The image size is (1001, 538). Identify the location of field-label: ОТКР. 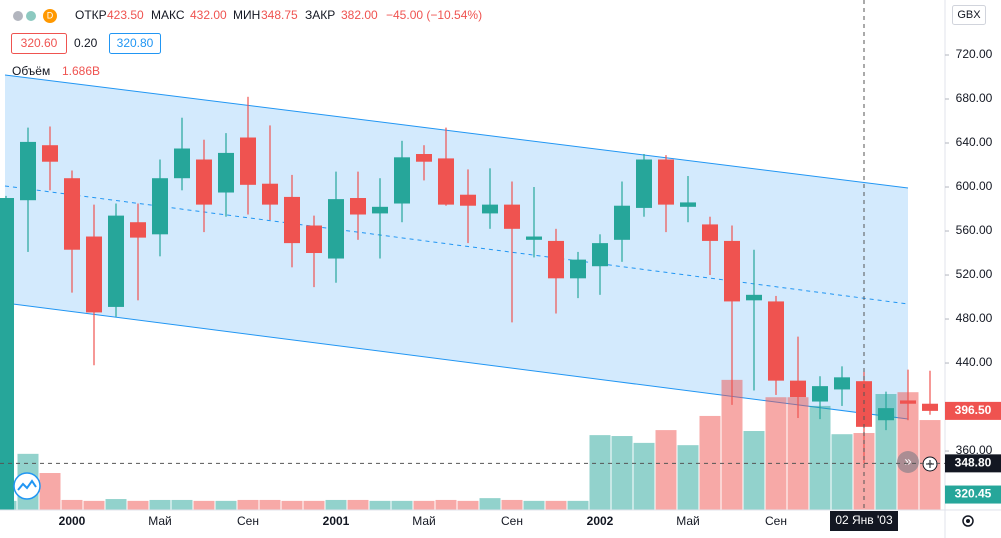
(91, 15).